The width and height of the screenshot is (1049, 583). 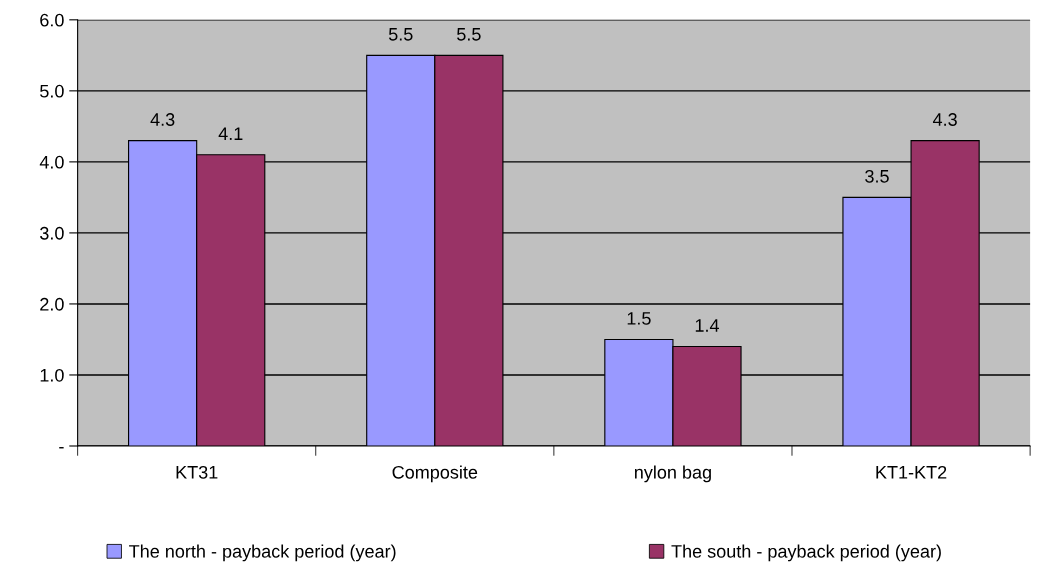 What do you see at coordinates (911, 472) in the screenshot?
I see `x-tick-label: KT1-KT2` at bounding box center [911, 472].